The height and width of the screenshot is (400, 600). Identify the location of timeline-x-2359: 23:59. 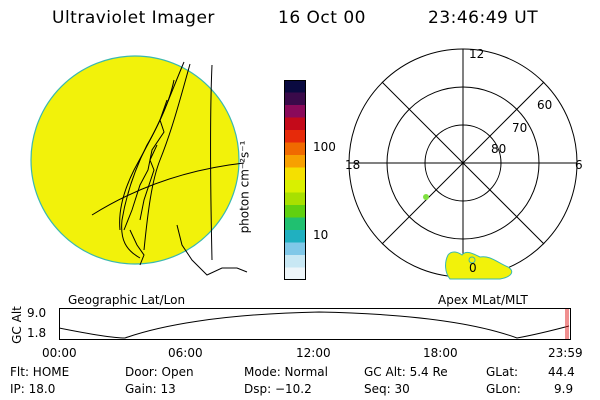
(565, 353).